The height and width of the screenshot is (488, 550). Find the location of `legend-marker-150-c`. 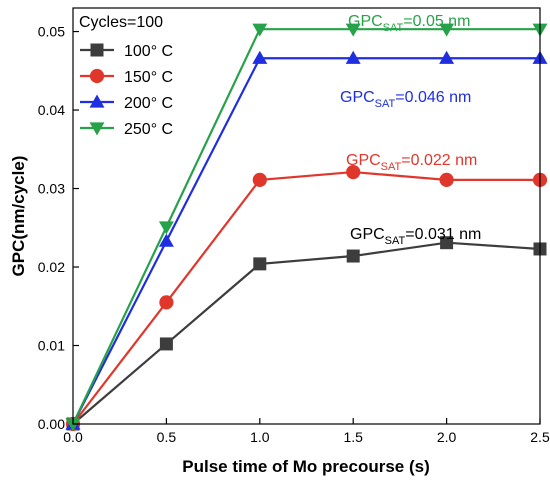

legend-marker-150-c is located at coordinates (97, 76).